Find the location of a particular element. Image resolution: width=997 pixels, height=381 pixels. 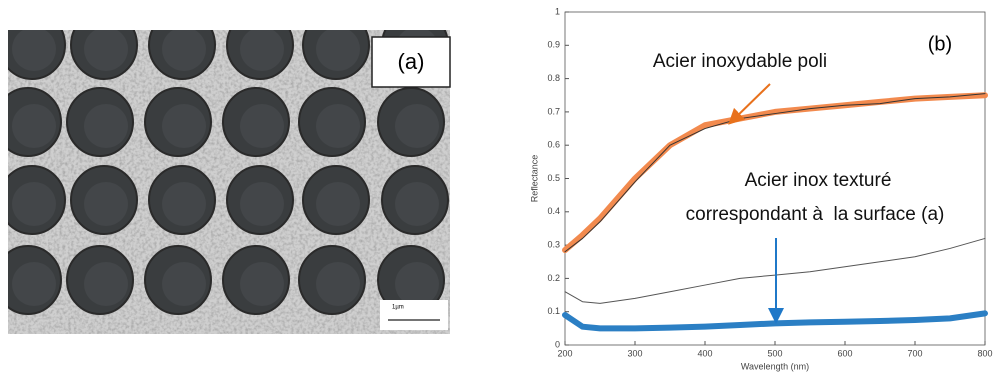

y-tick-label: 0.4 is located at coordinates (553, 211).